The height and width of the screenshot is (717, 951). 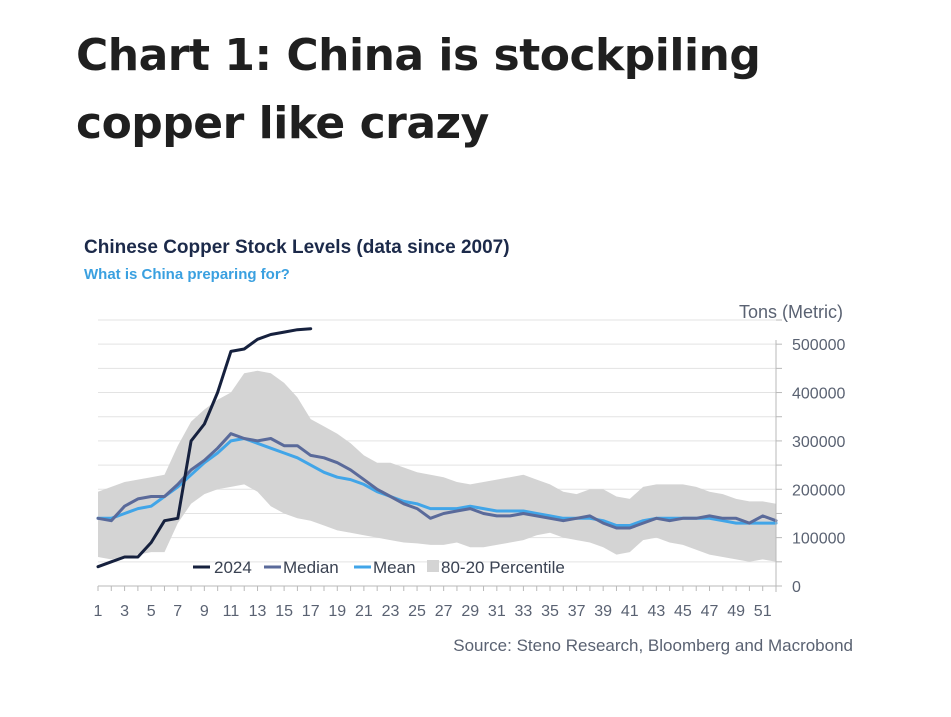 What do you see at coordinates (311, 567) in the screenshot?
I see `legend-label-median: Median` at bounding box center [311, 567].